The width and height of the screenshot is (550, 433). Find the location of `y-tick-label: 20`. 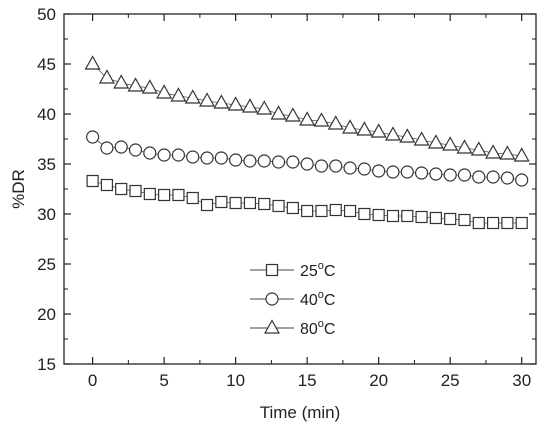

y-tick-label: 20 is located at coordinates (46, 314).